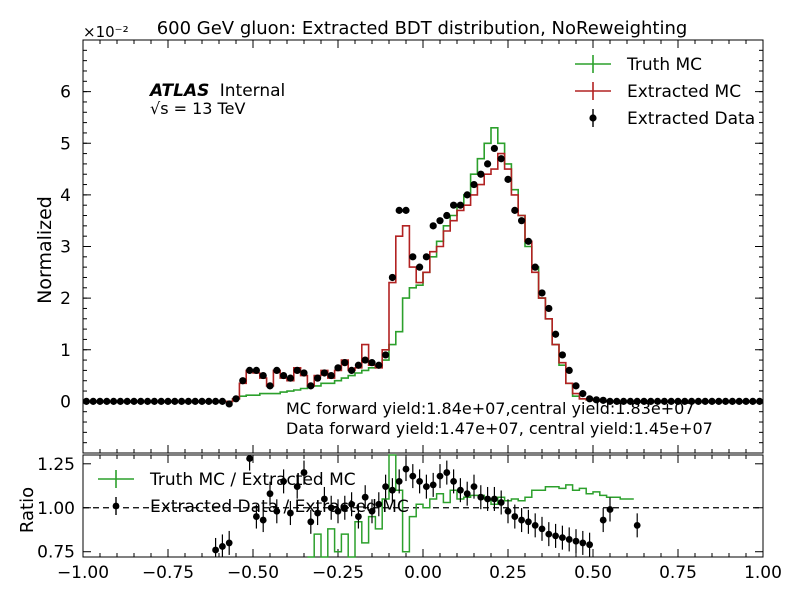  What do you see at coordinates (423, 573) in the screenshot?
I see `x-tick-label: 0.00` at bounding box center [423, 573].